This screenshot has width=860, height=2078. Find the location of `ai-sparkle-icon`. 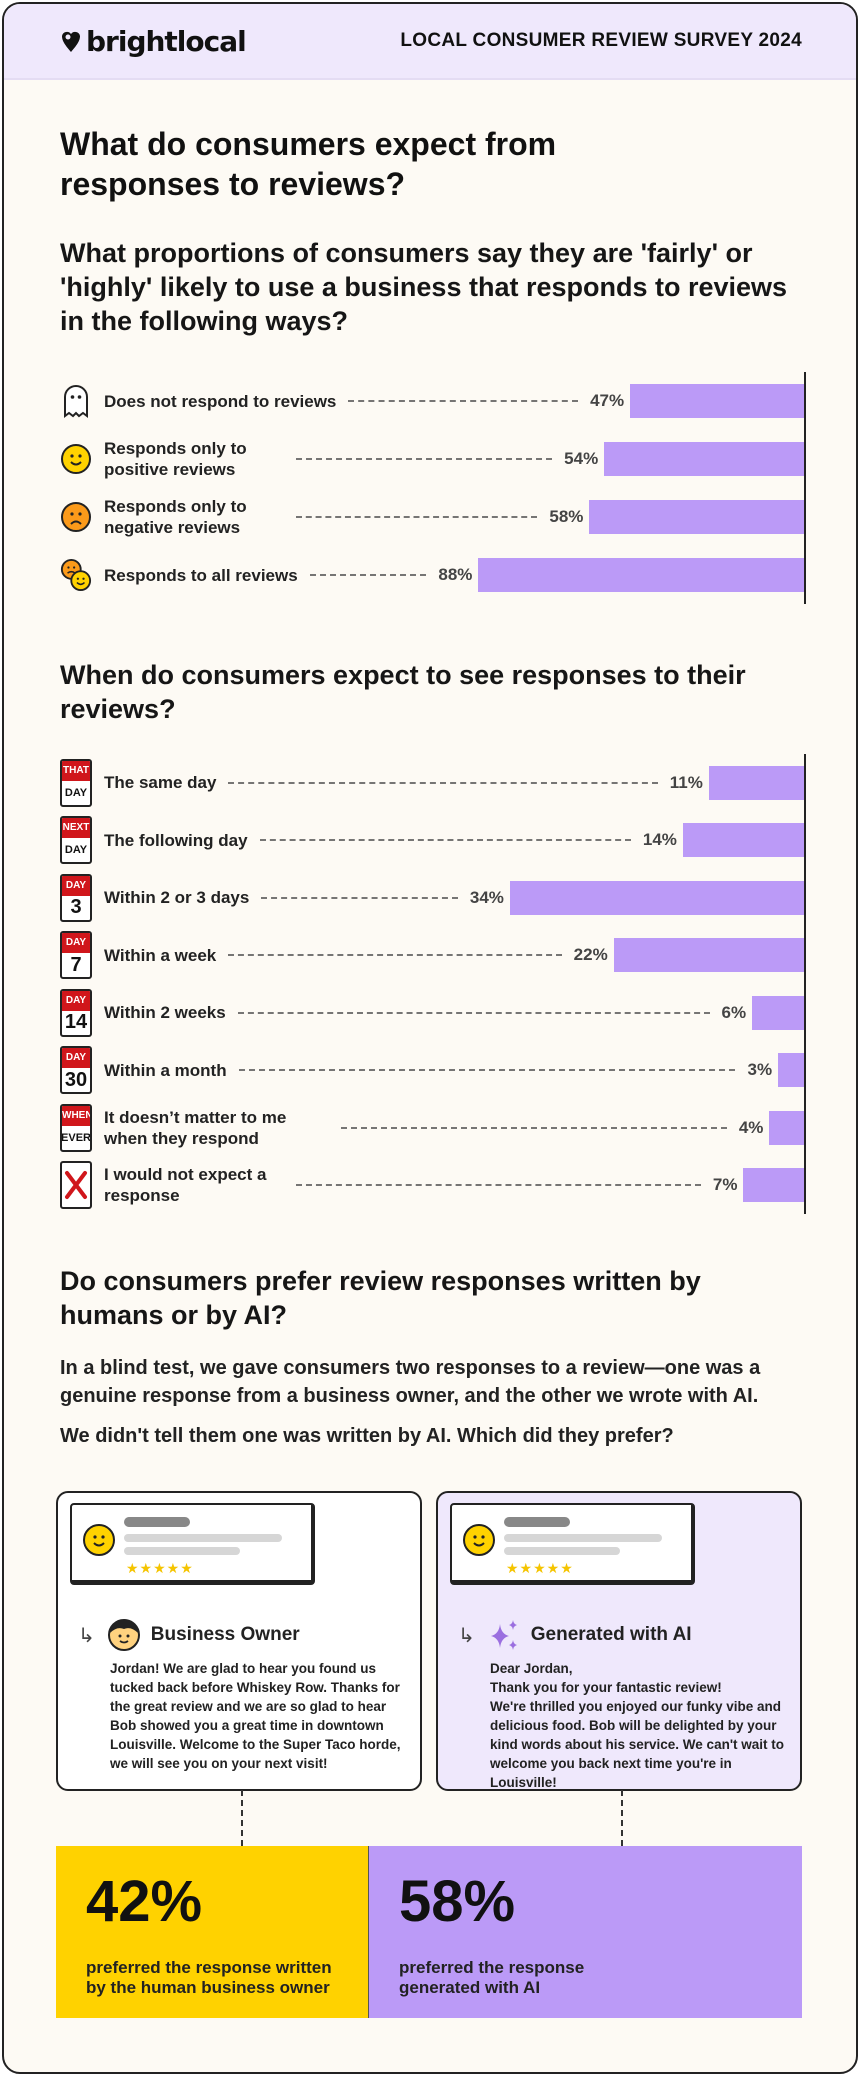

ai-sparkle-icon is located at coordinates (503, 1635).